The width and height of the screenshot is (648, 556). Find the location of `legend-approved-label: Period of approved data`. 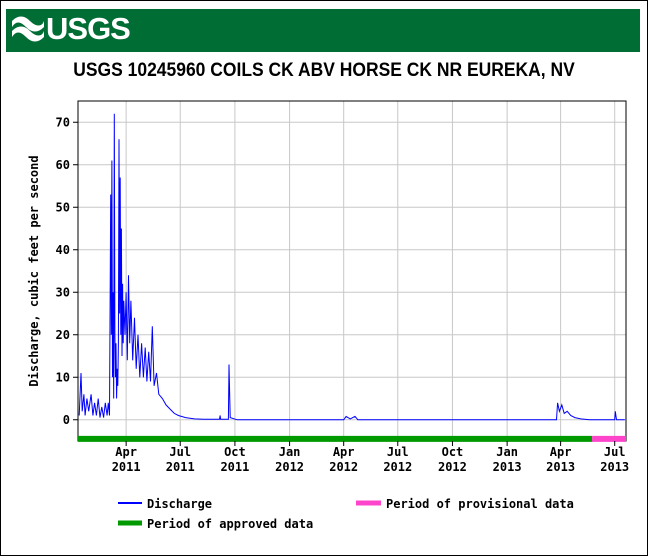

legend-approved-label: Period of approved data is located at coordinates (230, 524).